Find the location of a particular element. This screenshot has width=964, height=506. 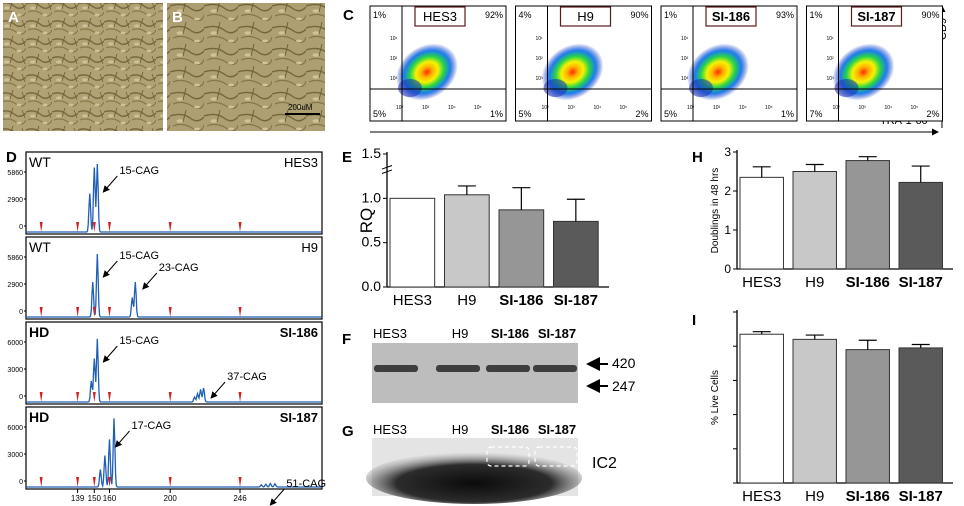

y-tick-label: 0.0 is located at coordinates (372, 286).